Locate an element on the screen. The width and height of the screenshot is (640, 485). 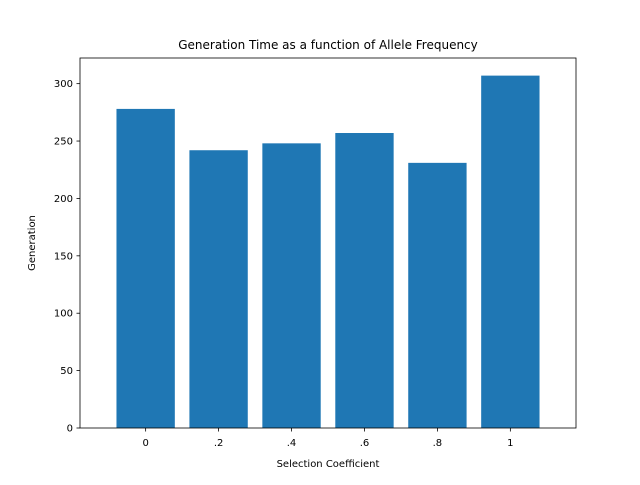
y-tick-label: 200 is located at coordinates (63, 199).